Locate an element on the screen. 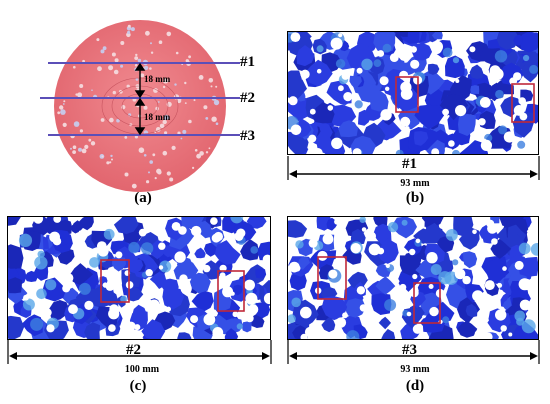 This screenshot has height=404, width=550. width-label-c: 100 mm is located at coordinates (142, 369).